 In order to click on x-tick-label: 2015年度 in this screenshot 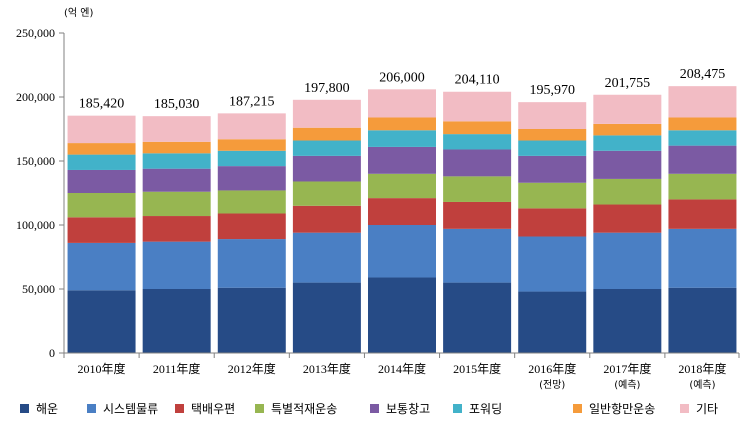, I will do `click(477, 368)`.